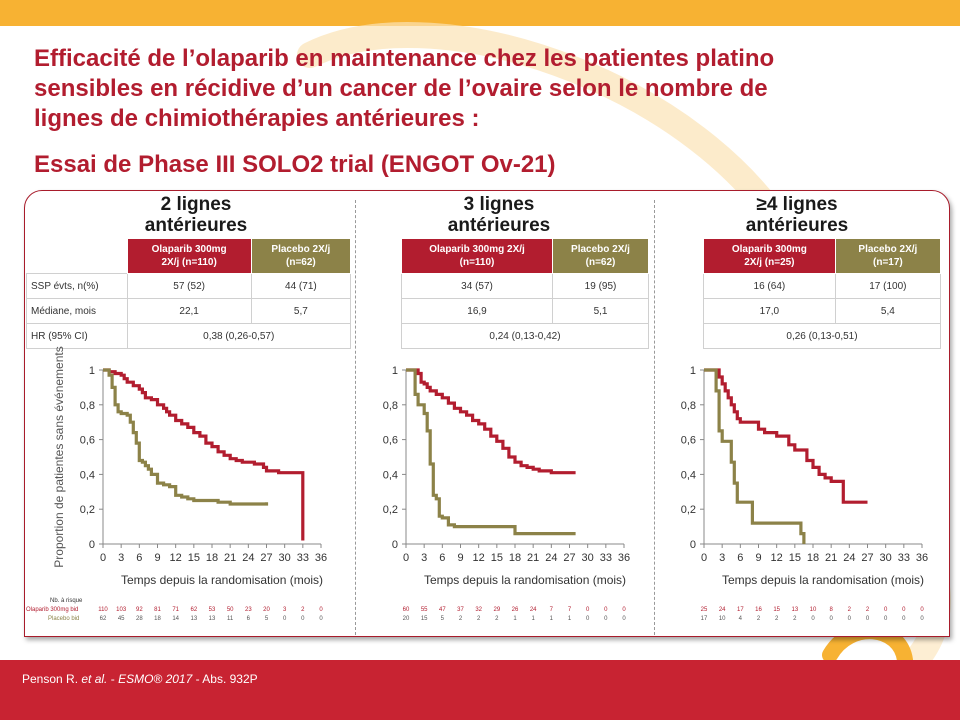  What do you see at coordinates (189, 311) in the screenshot?
I see `table-row: Médiane, mois 22,1 5,7` at bounding box center [189, 311].